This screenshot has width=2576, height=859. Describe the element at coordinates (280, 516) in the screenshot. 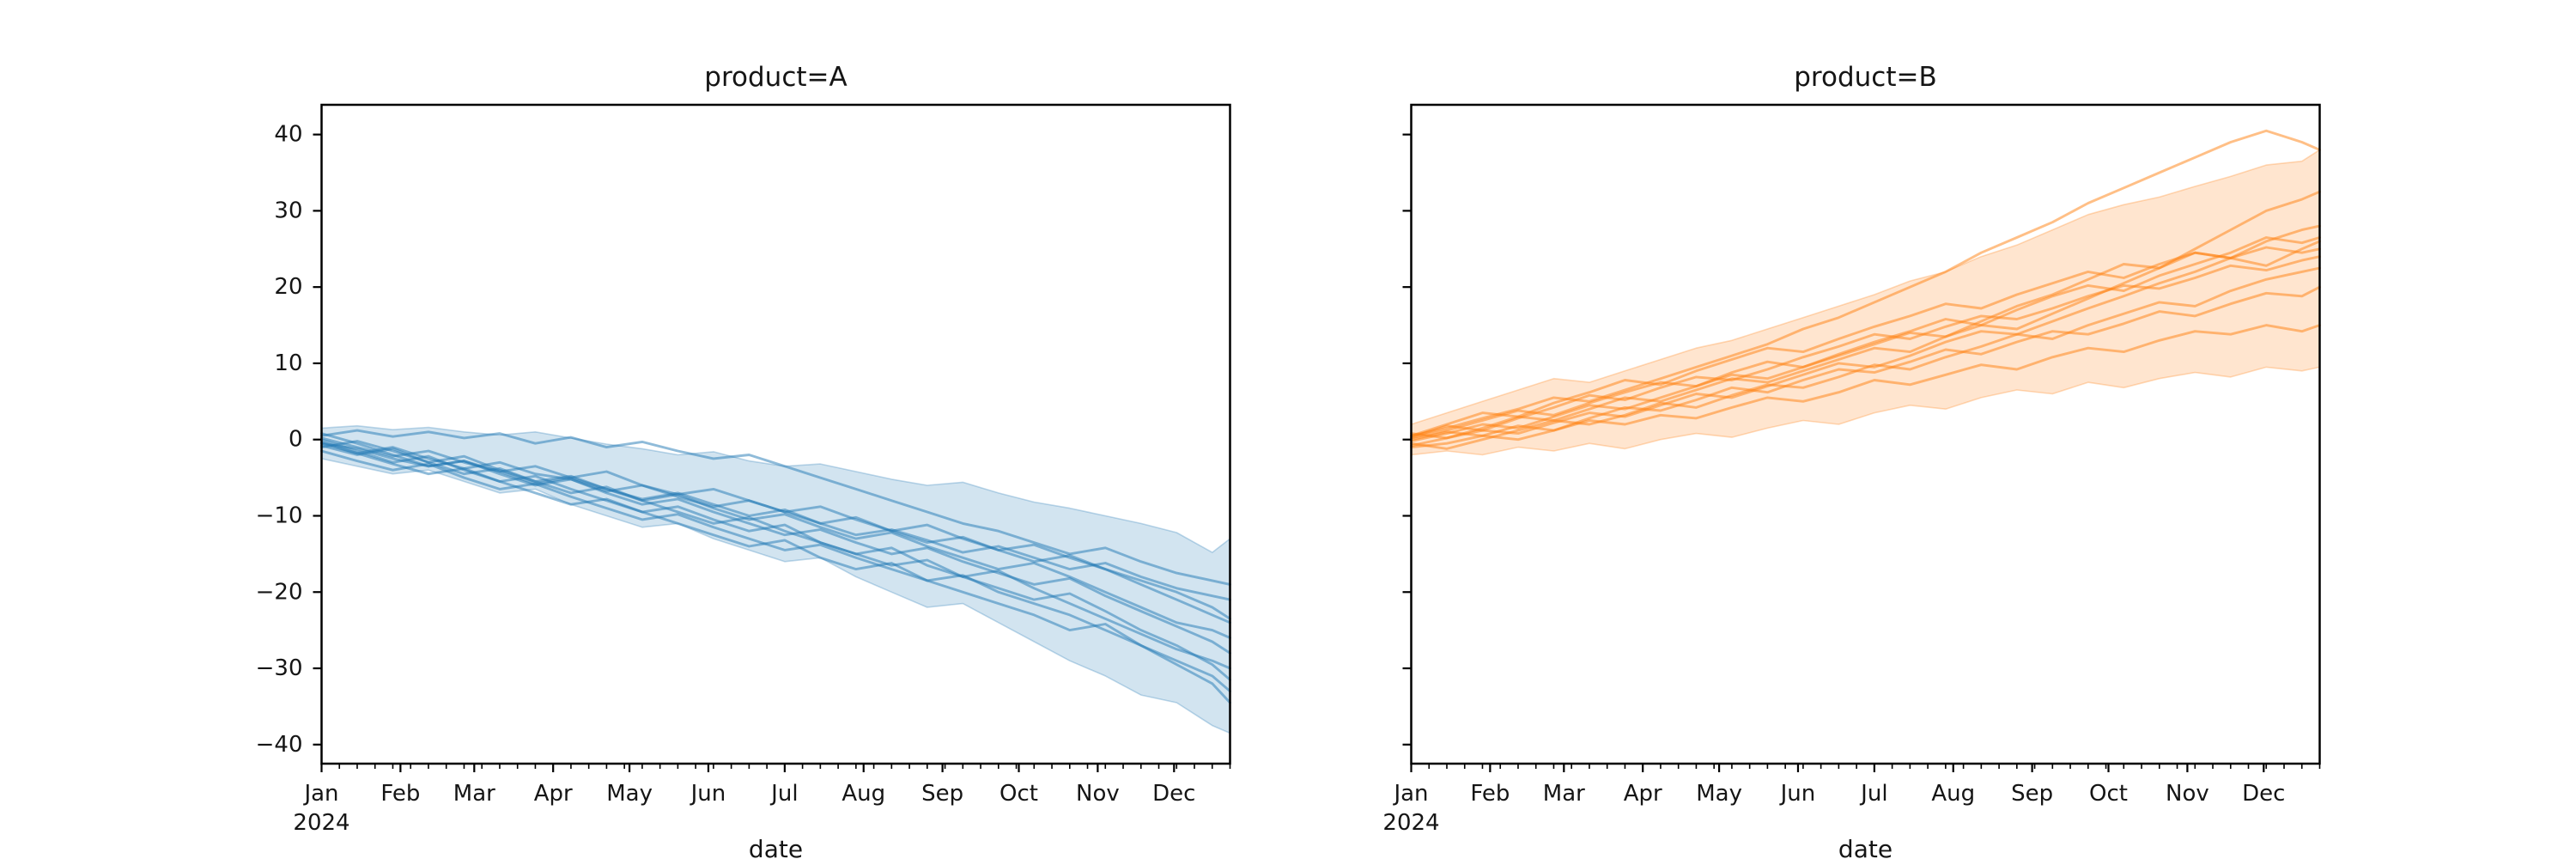

I see `y-tick-label: −10` at that location.